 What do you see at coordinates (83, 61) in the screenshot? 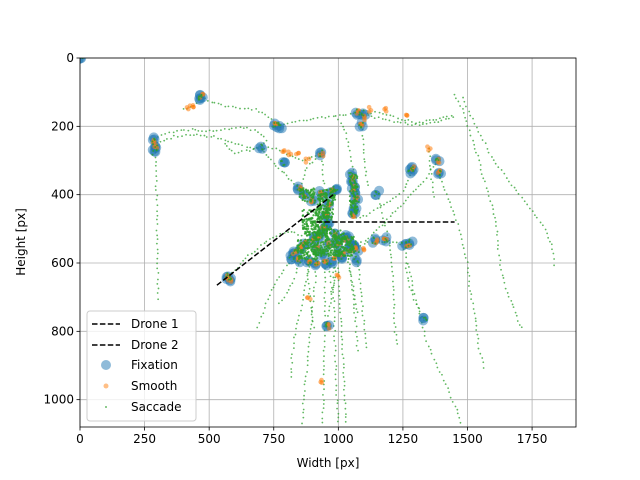
I see `fixation-point` at bounding box center [83, 61].